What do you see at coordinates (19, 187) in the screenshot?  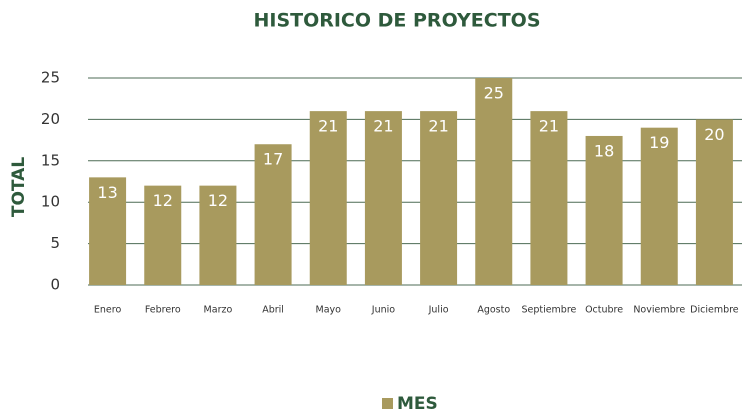 I see `y-axis-label: TOTAL` at bounding box center [19, 187].